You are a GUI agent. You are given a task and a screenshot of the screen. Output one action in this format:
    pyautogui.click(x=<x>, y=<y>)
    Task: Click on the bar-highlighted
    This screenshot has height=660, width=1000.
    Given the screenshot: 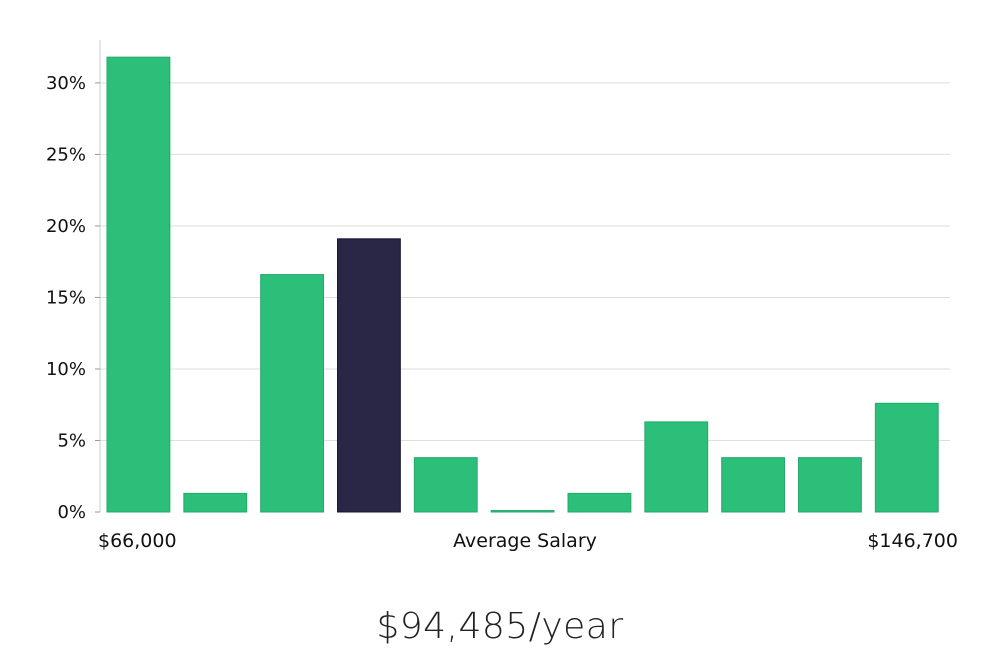 What is the action you would take?
    pyautogui.click(x=369, y=375)
    